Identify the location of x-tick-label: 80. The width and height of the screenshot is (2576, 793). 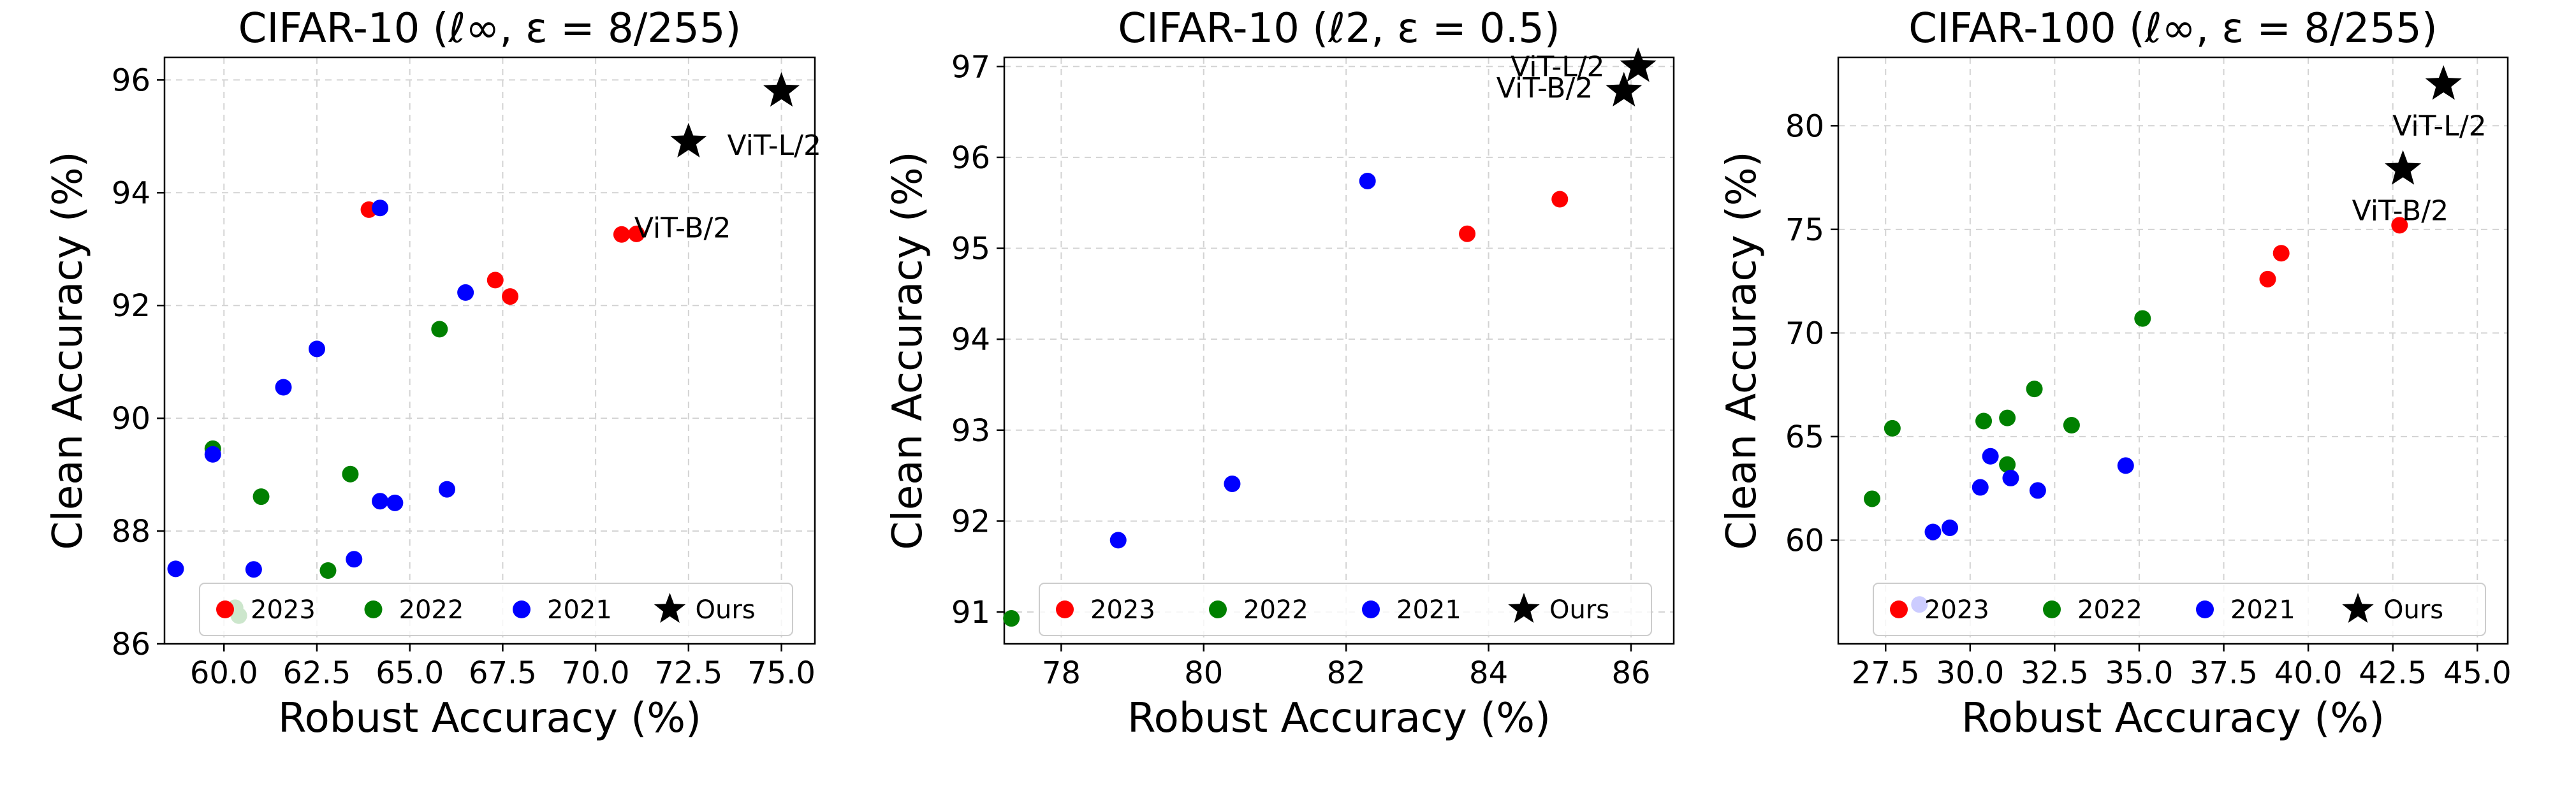
(1203, 673).